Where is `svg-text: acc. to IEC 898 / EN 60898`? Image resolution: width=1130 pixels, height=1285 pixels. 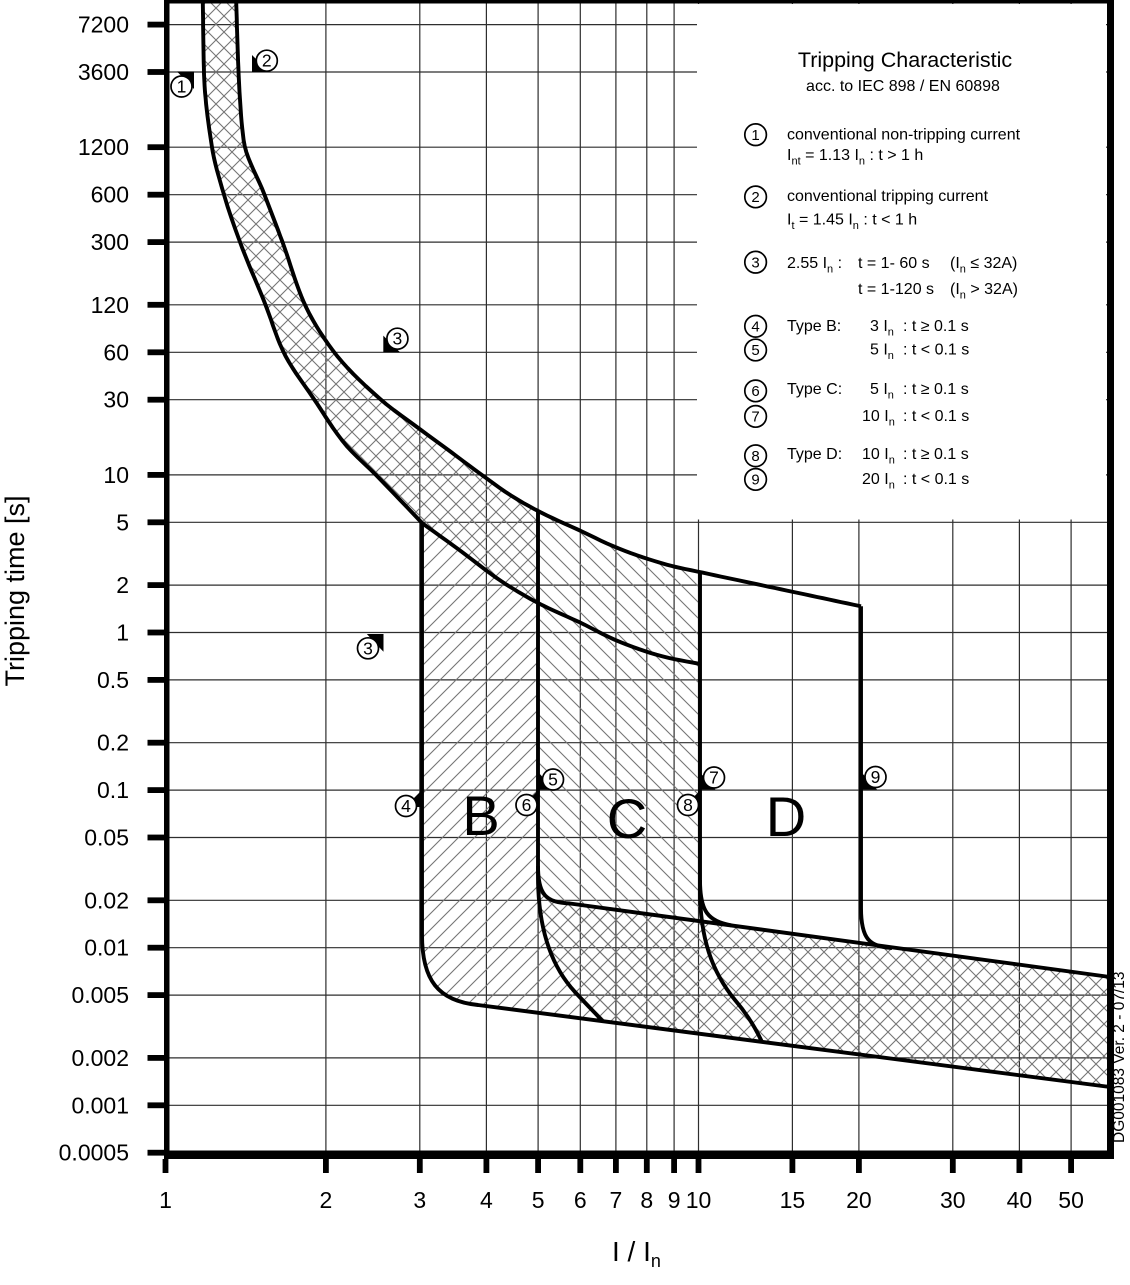 svg-text: acc. to IEC 898 / EN 60898 is located at coordinates (903, 86).